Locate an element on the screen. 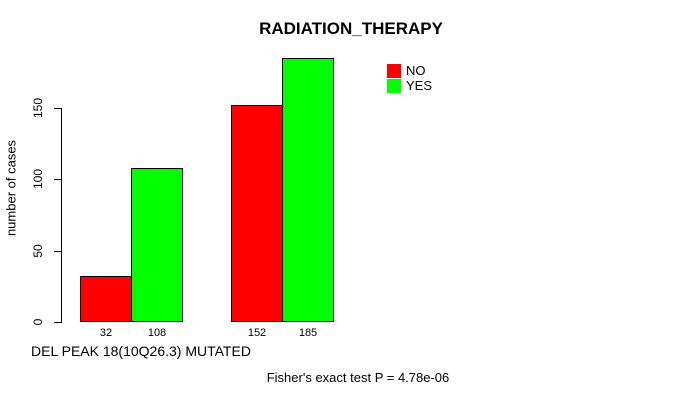  fisher-annotation: Fisher's exact test P = 4.78e-06 is located at coordinates (358, 377).